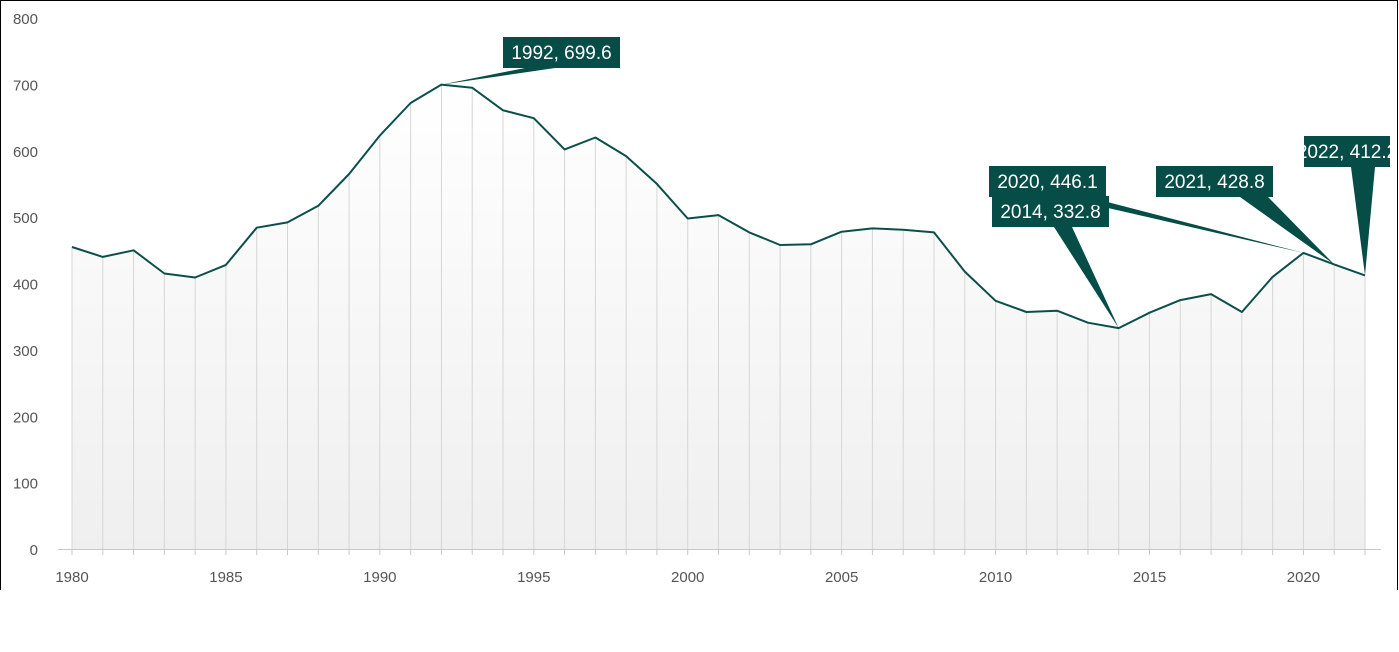  What do you see at coordinates (1303, 577) in the screenshot?
I see `x-tick-label-2020: 2020` at bounding box center [1303, 577].